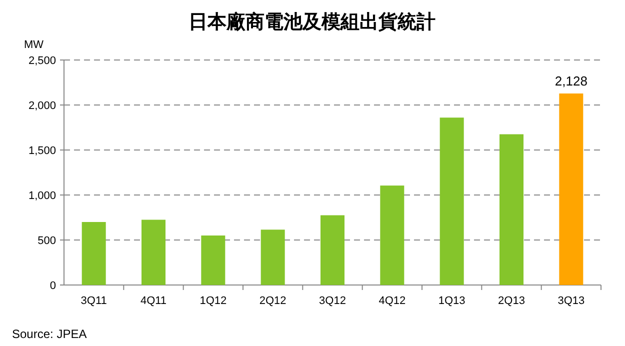 The width and height of the screenshot is (625, 346). Describe the element at coordinates (42, 106) in the screenshot. I see `y-tick-label: 2,000` at that location.